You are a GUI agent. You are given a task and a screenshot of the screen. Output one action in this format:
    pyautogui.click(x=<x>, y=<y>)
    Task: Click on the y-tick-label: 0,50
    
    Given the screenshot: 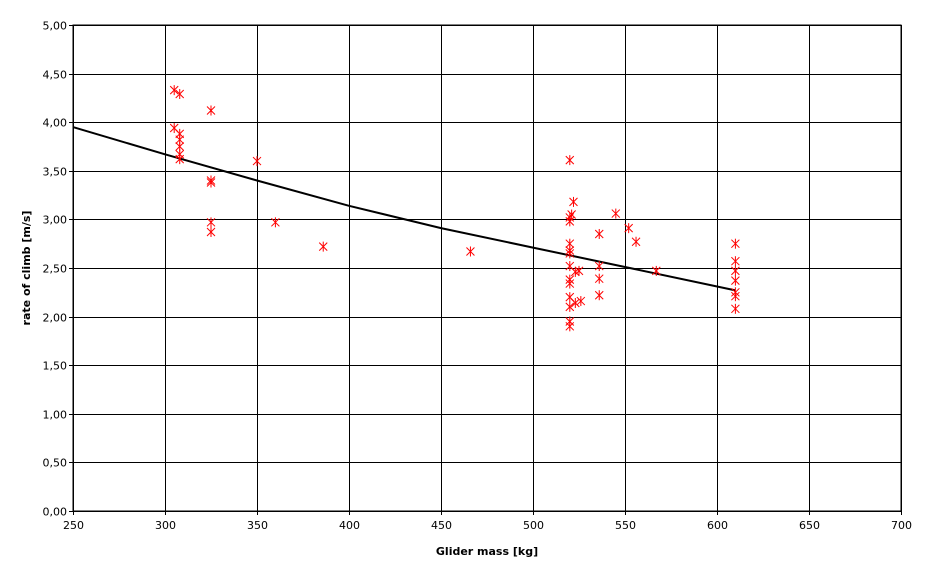 What is the action you would take?
    pyautogui.click(x=55, y=463)
    